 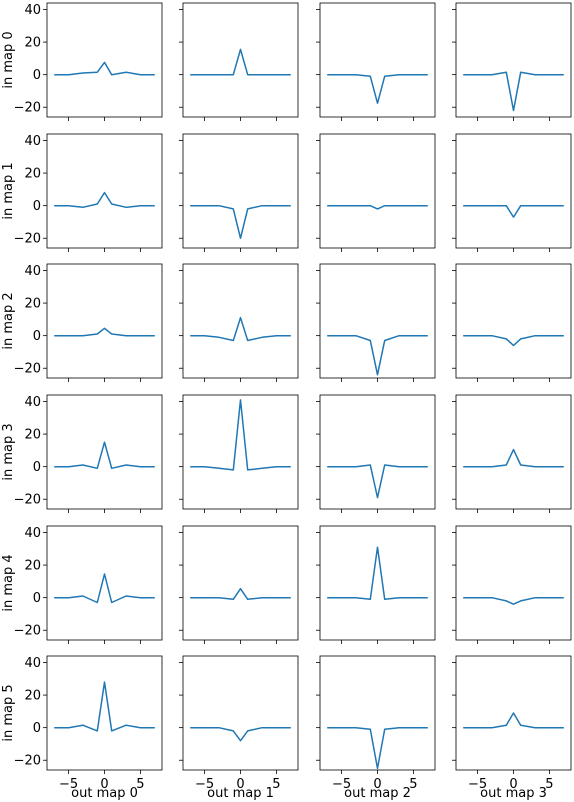 I want to click on row-label: in map 3, so click(x=8, y=451).